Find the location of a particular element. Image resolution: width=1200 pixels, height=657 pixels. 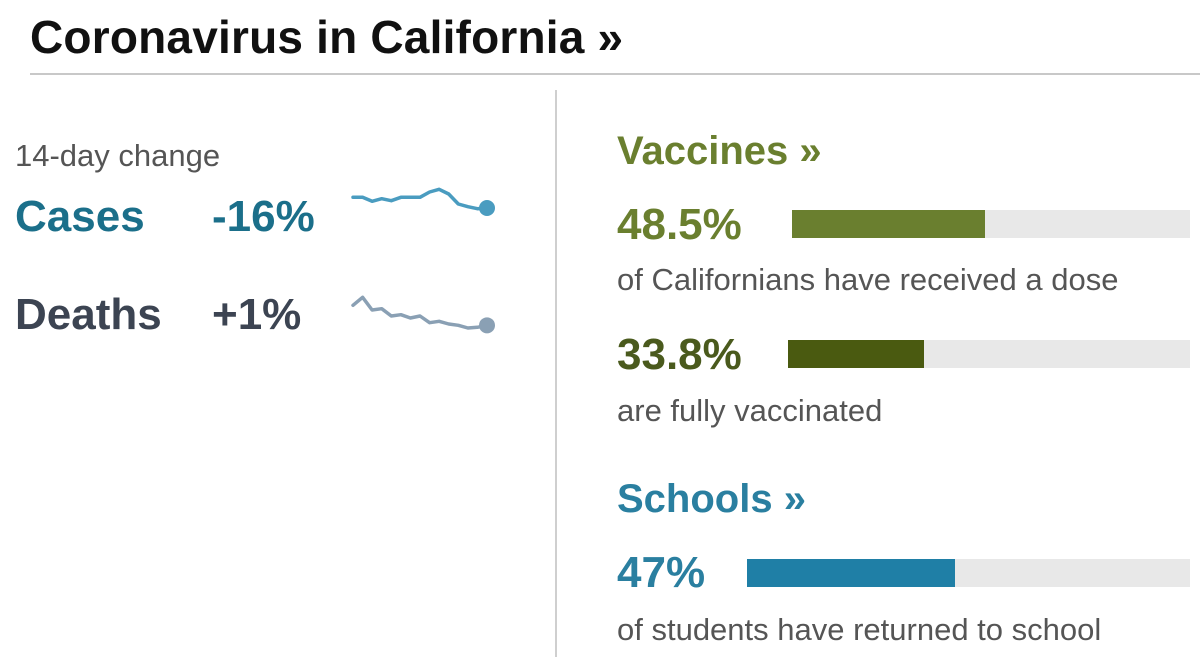

cases-sparkline-line is located at coordinates (420, 199).